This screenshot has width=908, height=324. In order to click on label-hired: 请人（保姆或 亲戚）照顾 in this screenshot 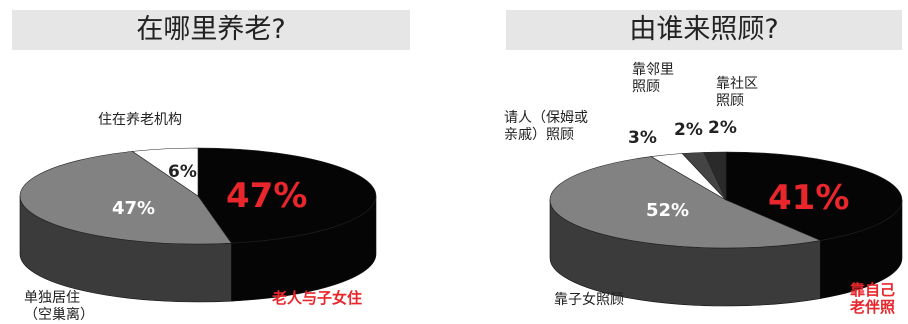, I will do `click(546, 126)`.